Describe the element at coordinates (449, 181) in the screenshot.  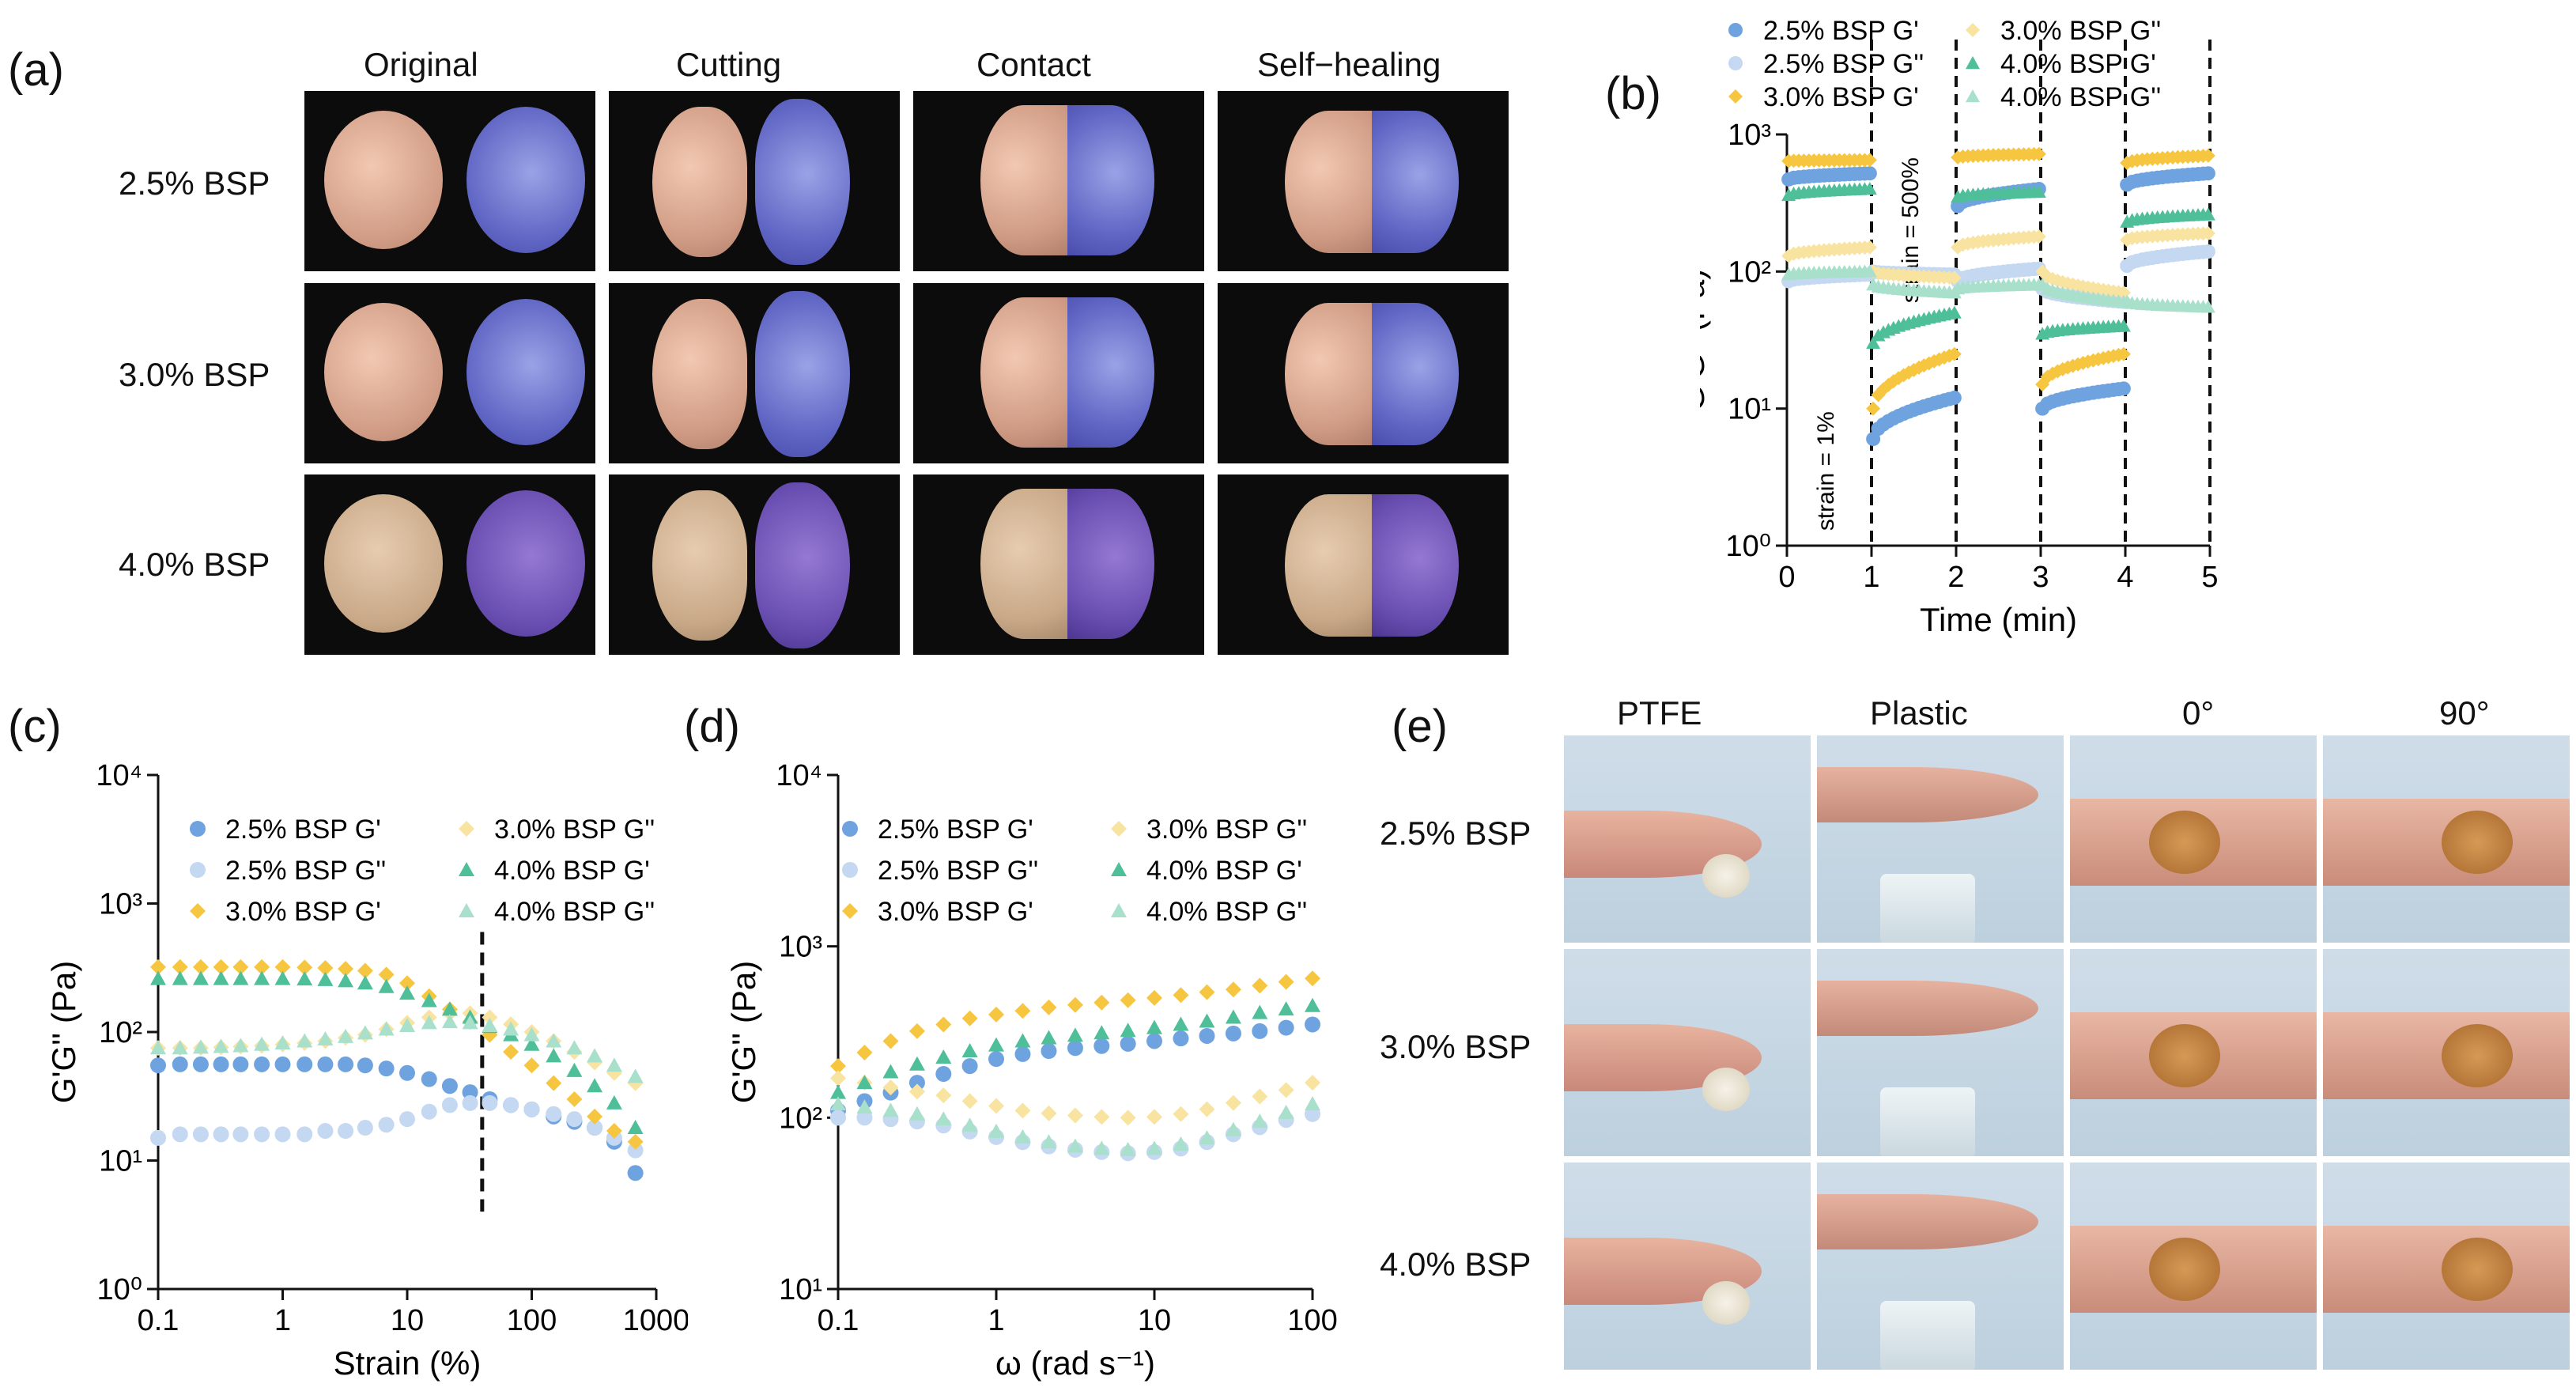
I see `photo-grid-a-r1-c1` at that location.